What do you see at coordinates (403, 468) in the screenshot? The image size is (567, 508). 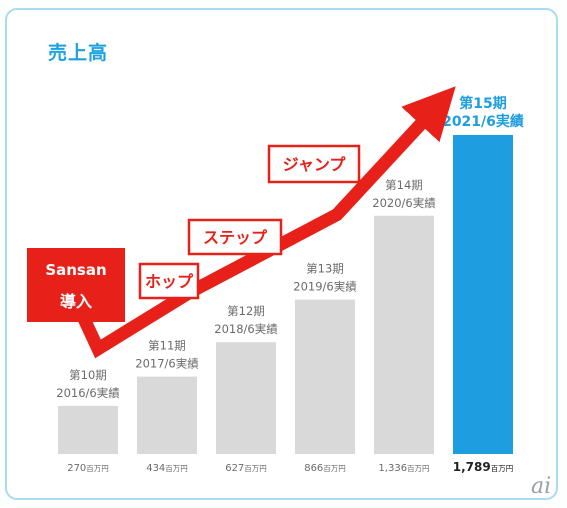 I see `value-label: 1,336百万円` at bounding box center [403, 468].